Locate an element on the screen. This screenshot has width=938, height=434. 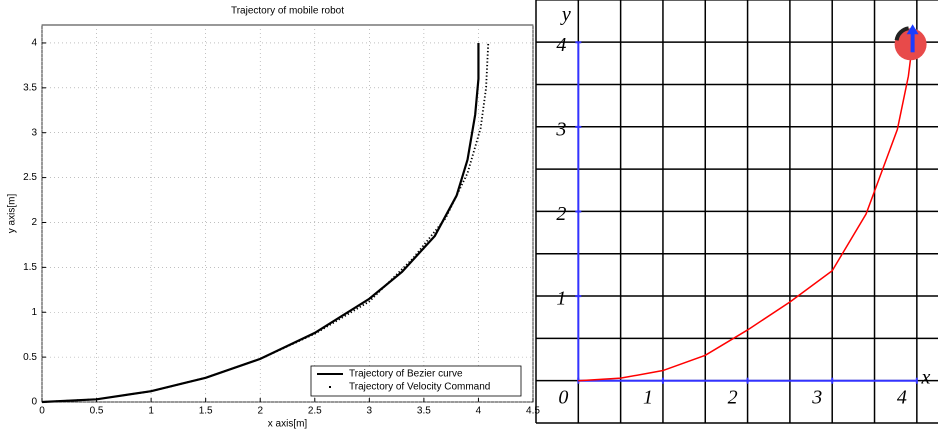
y-tick-label: 0.5 is located at coordinates (30, 357).